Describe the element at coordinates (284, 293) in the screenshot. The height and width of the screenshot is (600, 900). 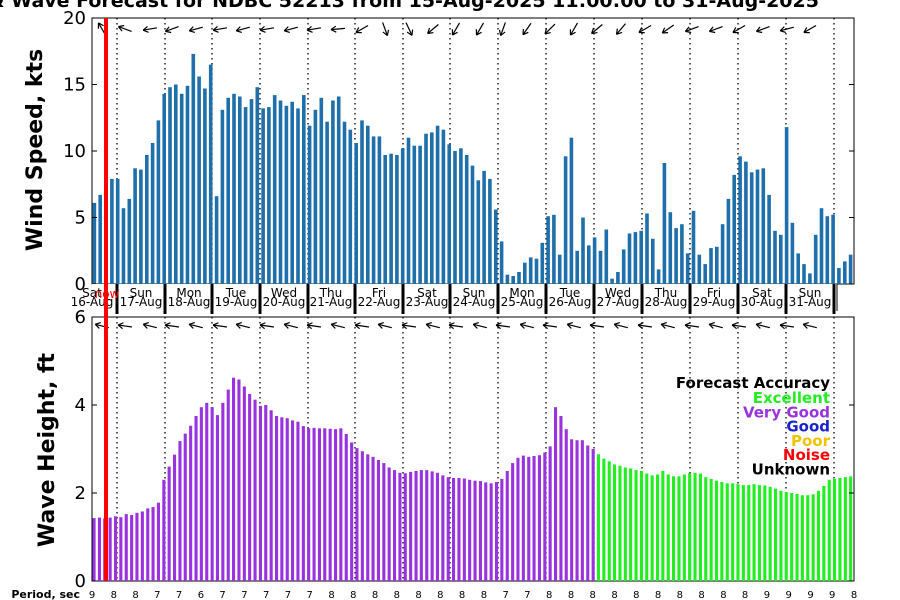
I see `day-label: Wed` at that location.